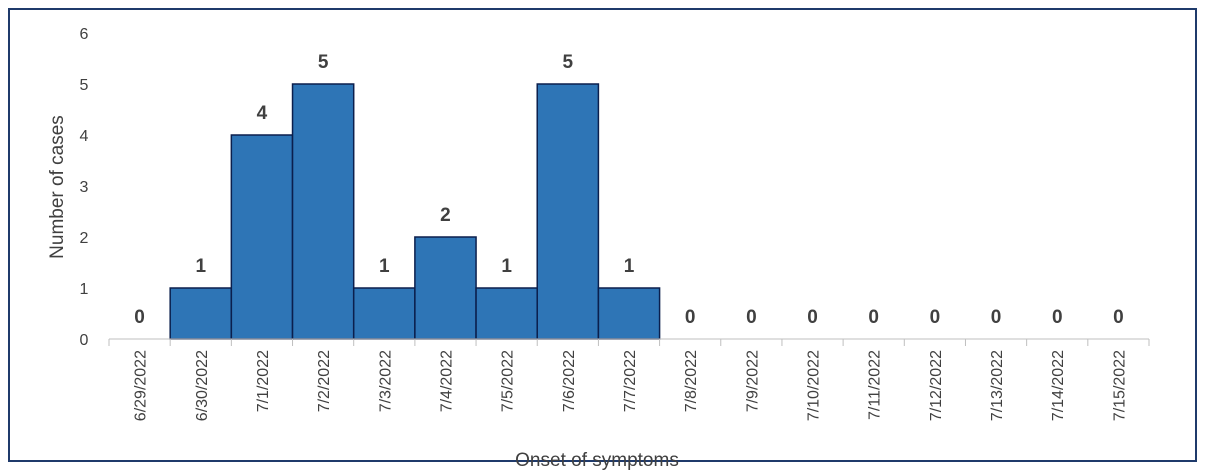 The height and width of the screenshot is (472, 1212). Describe the element at coordinates (814, 385) in the screenshot. I see `x-tick-label: 7/10/2022` at that location.